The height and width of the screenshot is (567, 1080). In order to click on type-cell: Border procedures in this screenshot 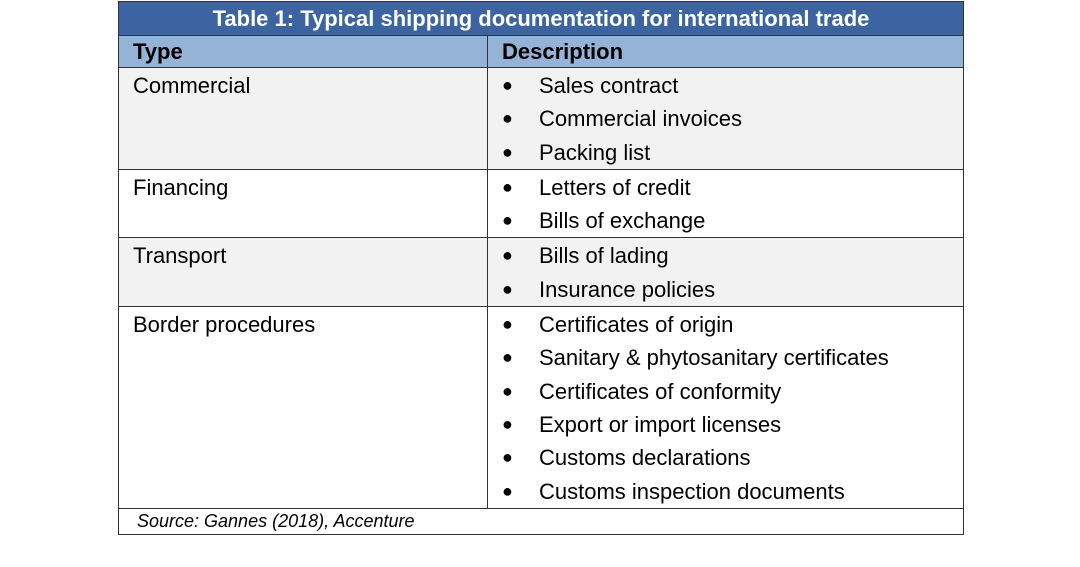, I will do `click(303, 407)`.